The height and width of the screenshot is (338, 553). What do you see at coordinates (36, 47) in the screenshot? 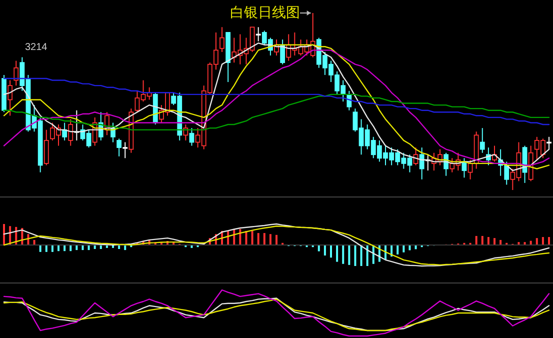
I see `annotation: 3214` at bounding box center [36, 47].